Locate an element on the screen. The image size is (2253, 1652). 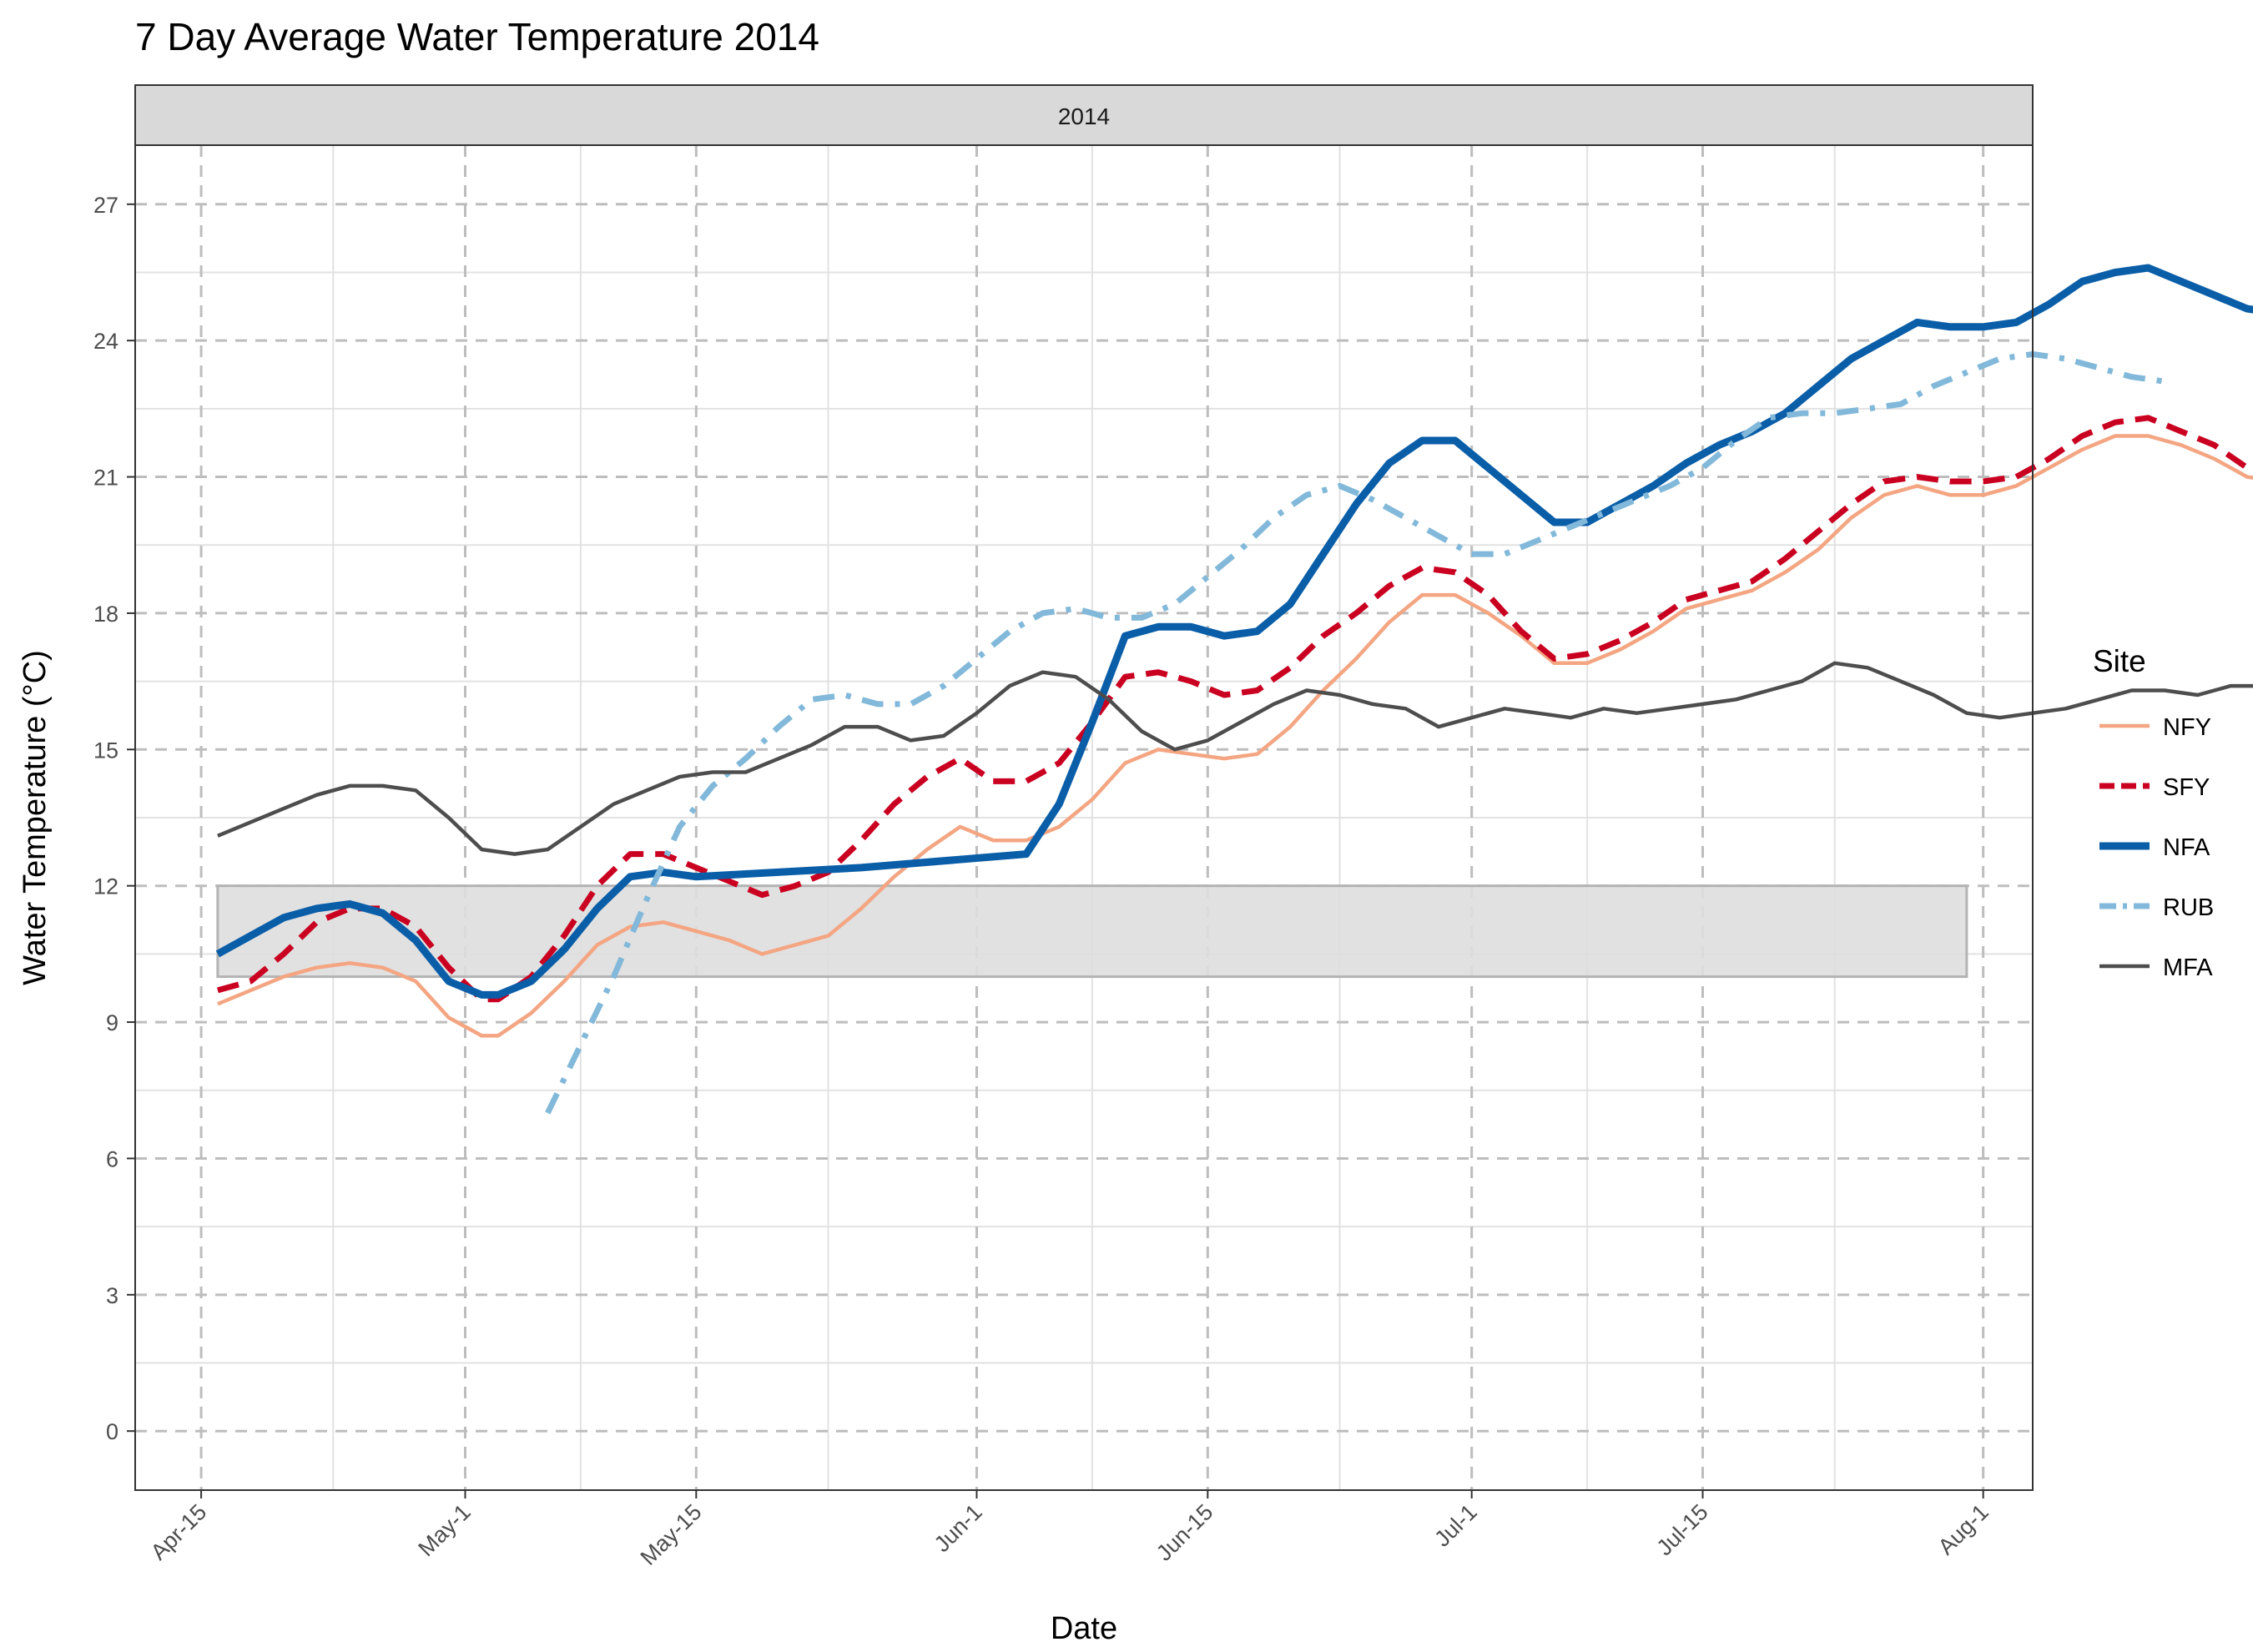
chart-title: 7 Day Average Water Temperature 2014 is located at coordinates (477, 37).